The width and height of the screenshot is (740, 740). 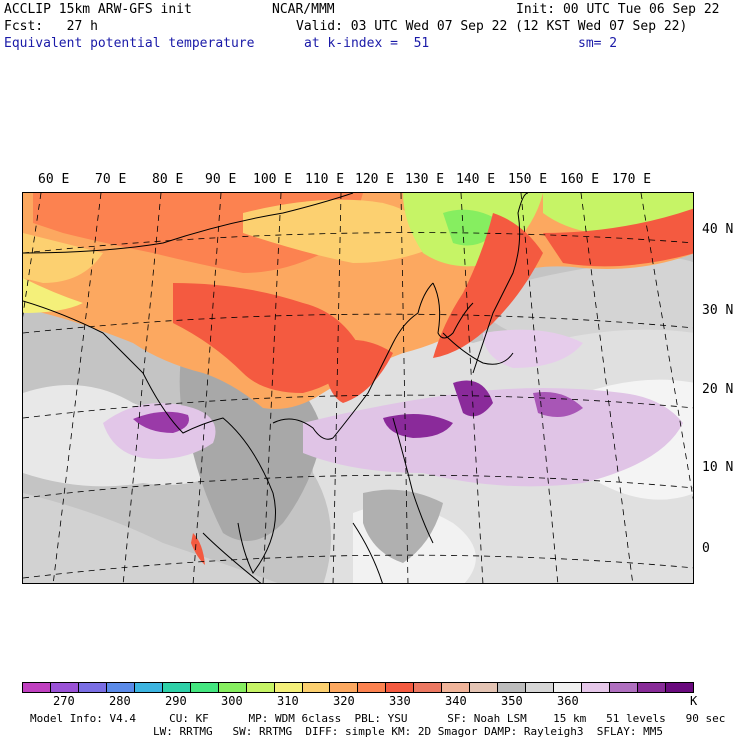 I want to click on lon-label: 60 E, so click(x=54, y=179).